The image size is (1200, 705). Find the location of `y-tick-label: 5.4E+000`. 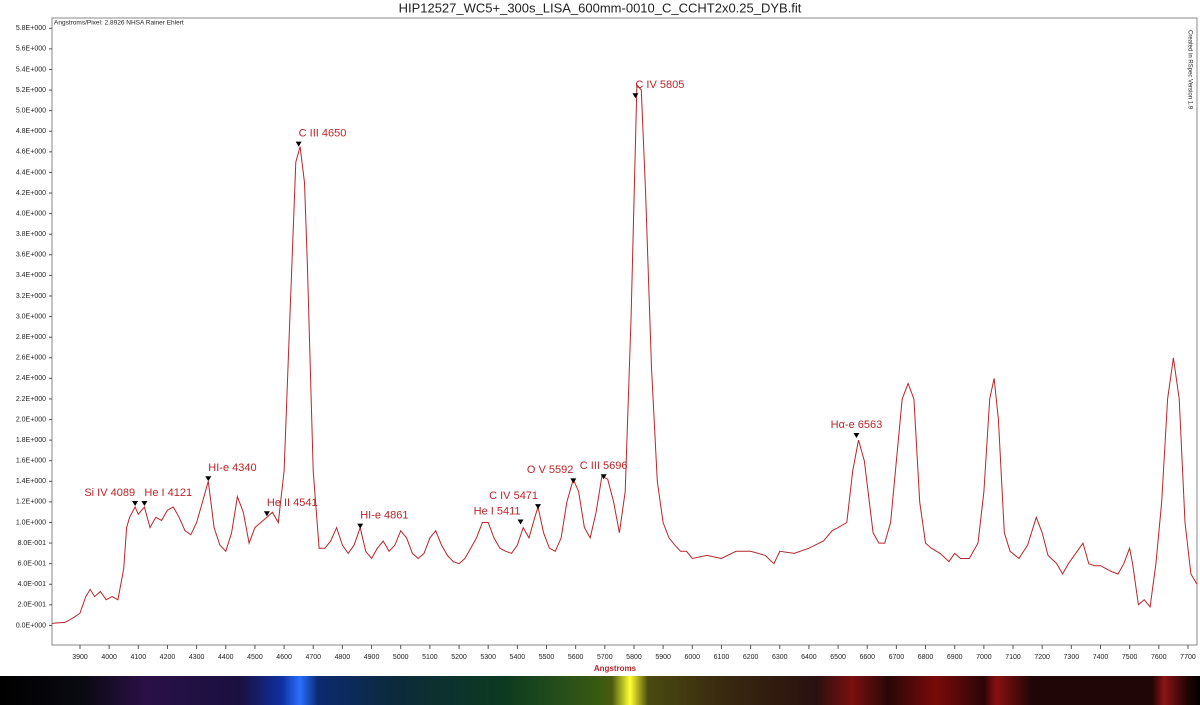

y-tick-label: 5.4E+000 is located at coordinates (31, 69).